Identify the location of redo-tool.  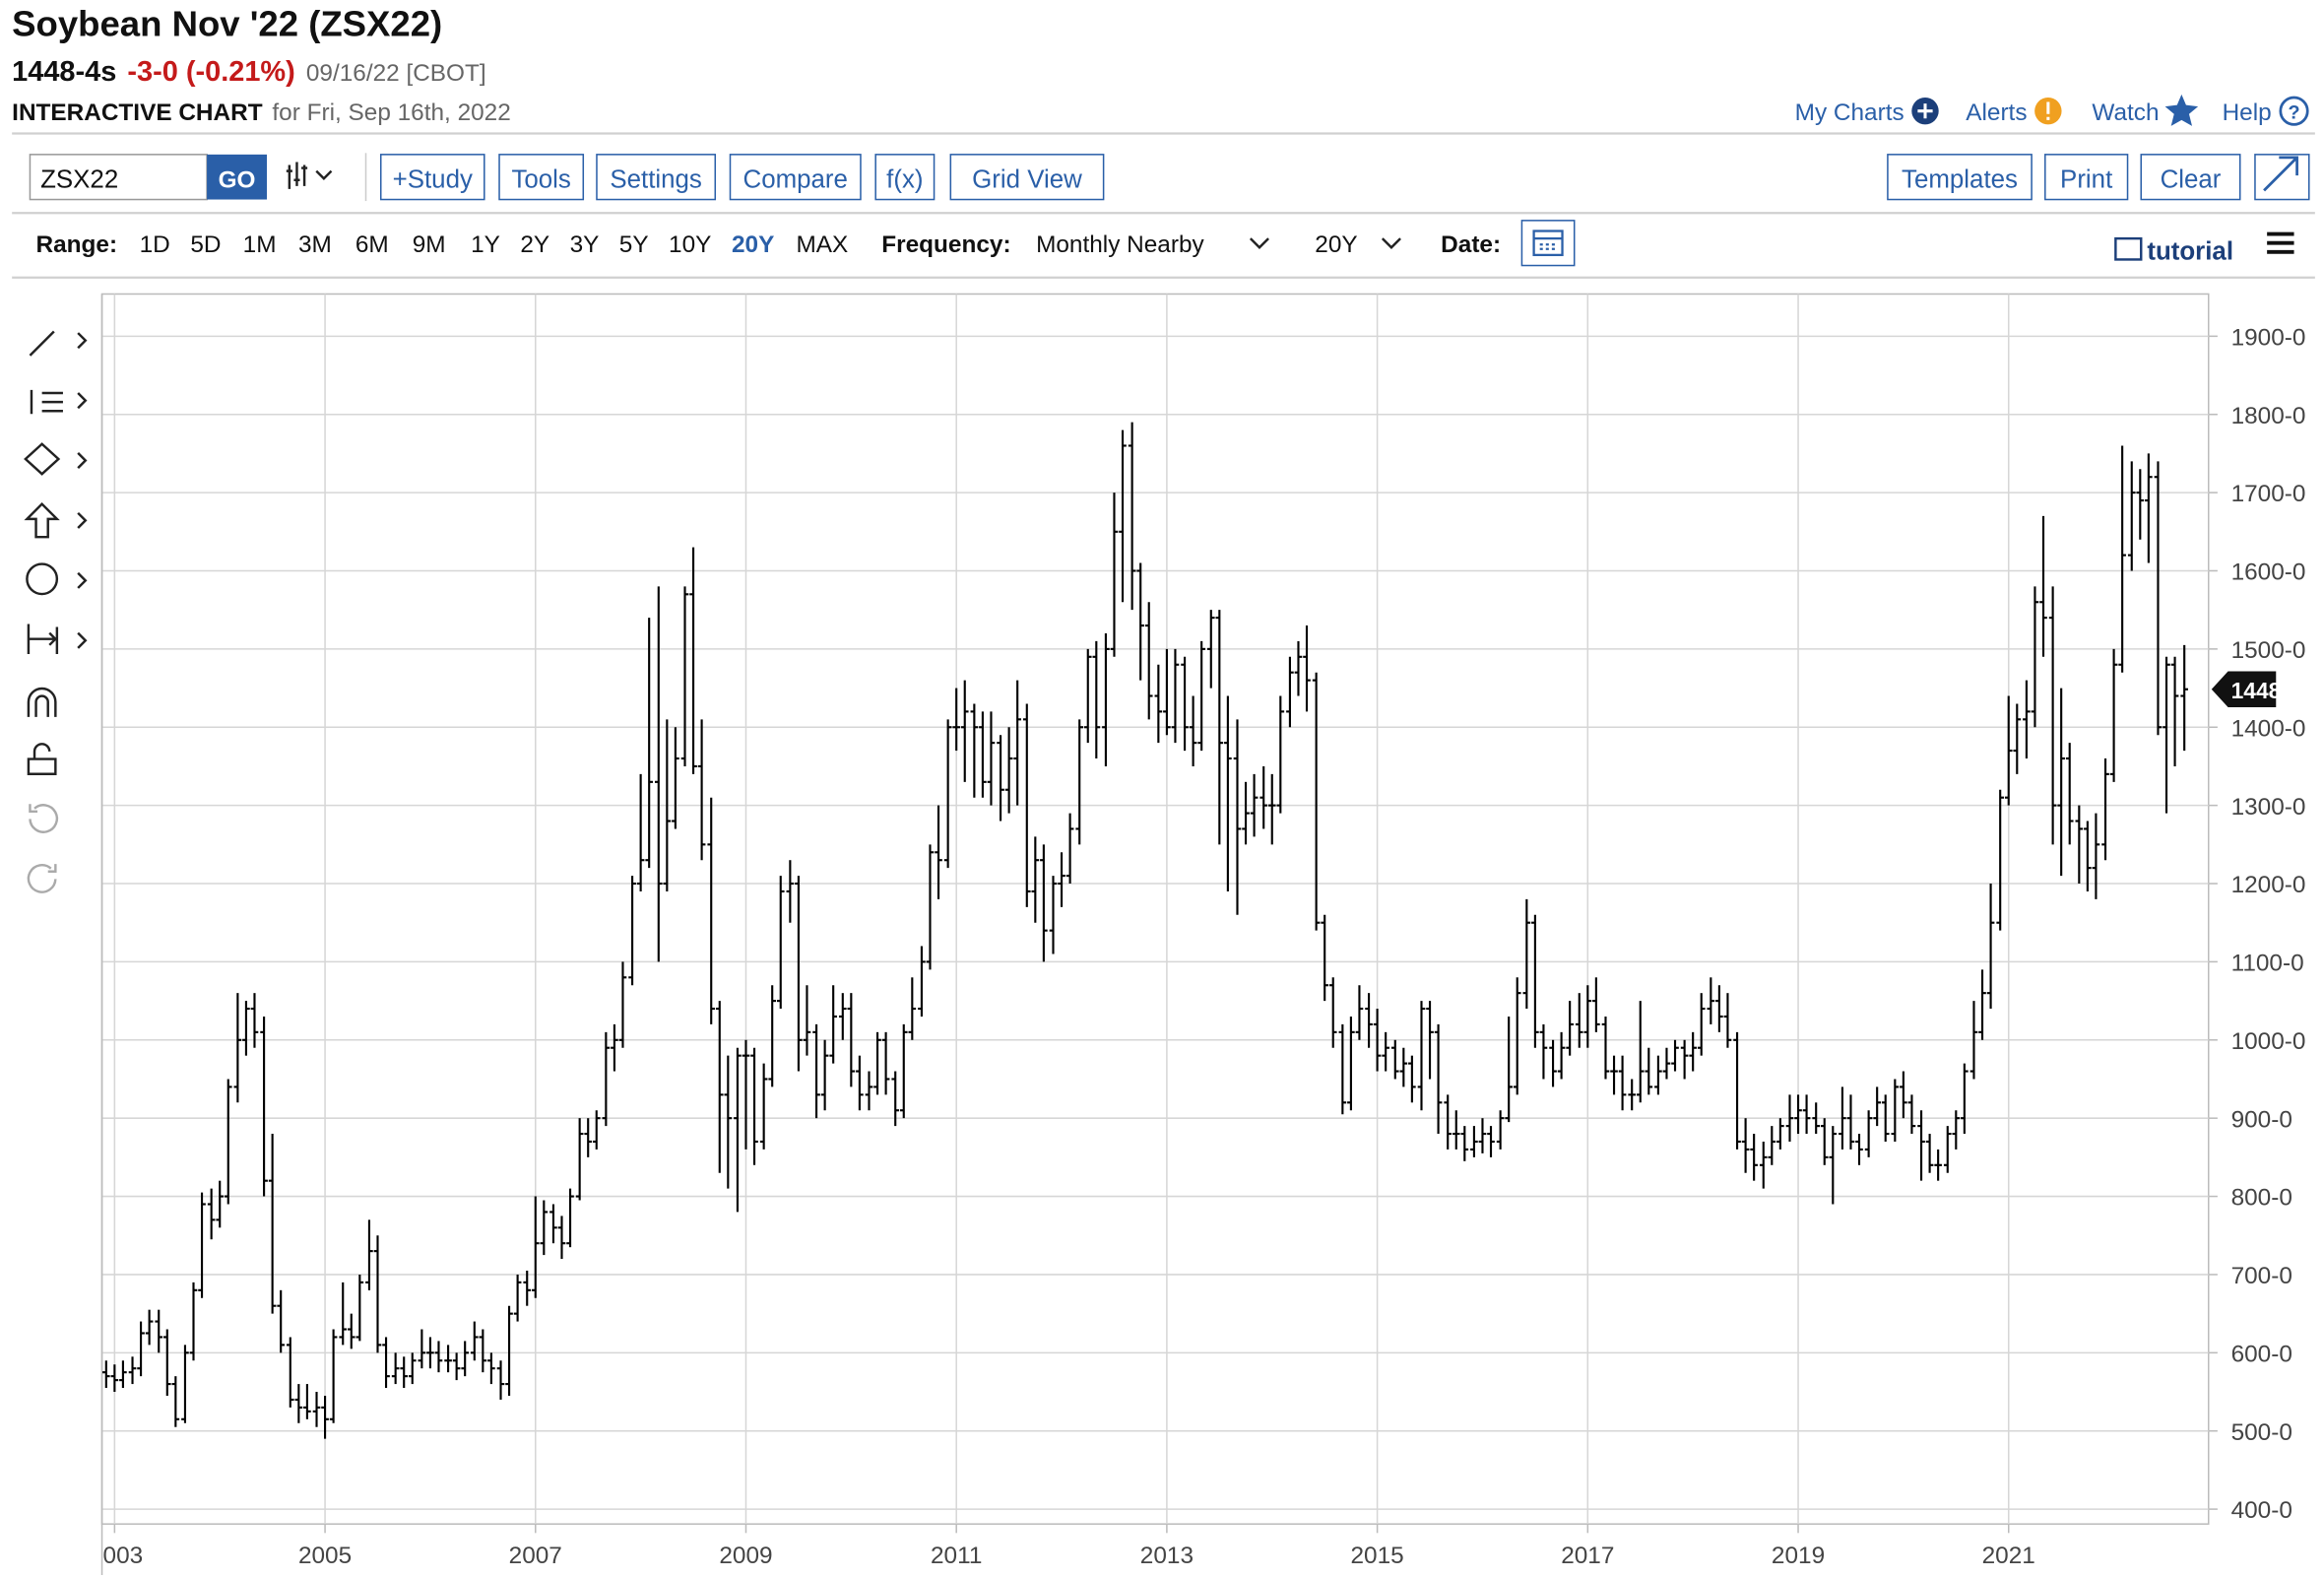
(42, 878).